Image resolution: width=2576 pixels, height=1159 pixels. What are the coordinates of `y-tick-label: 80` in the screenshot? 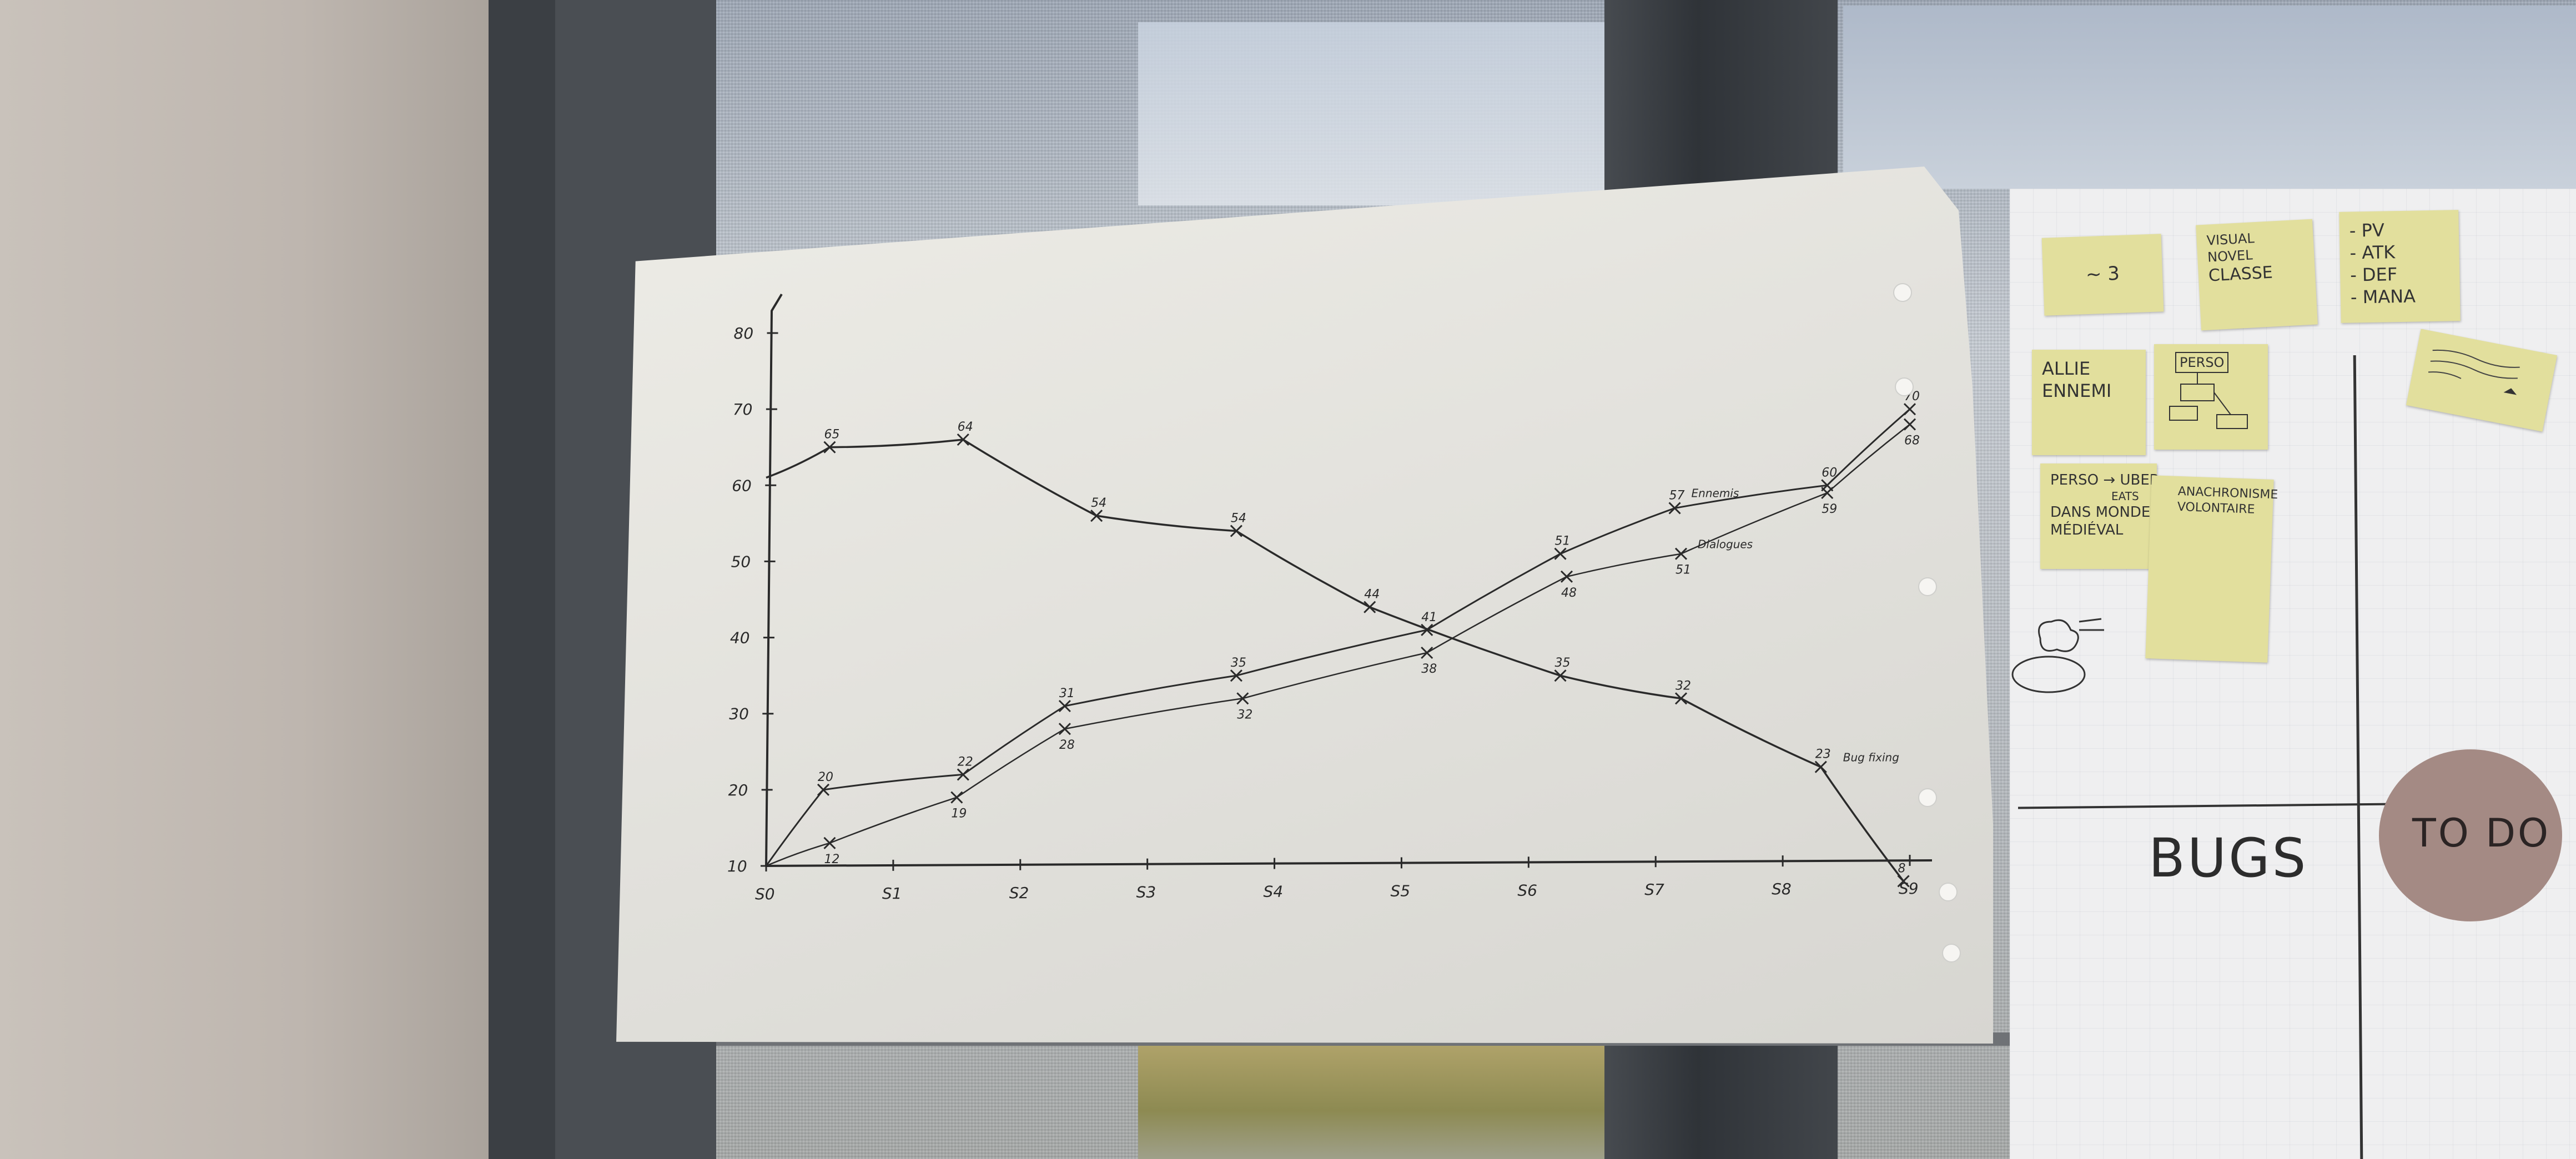 It's located at (744, 333).